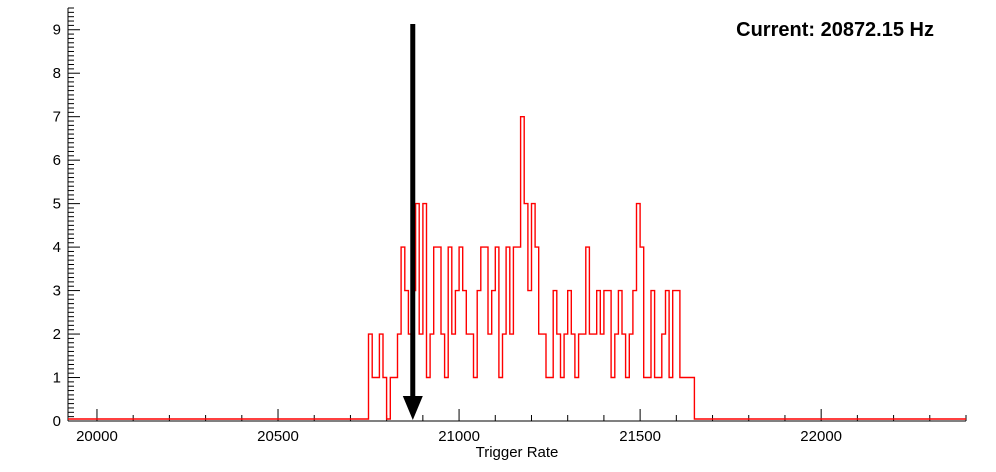 The image size is (996, 472). What do you see at coordinates (640, 436) in the screenshot?
I see `x-tick-label: 21500` at bounding box center [640, 436].